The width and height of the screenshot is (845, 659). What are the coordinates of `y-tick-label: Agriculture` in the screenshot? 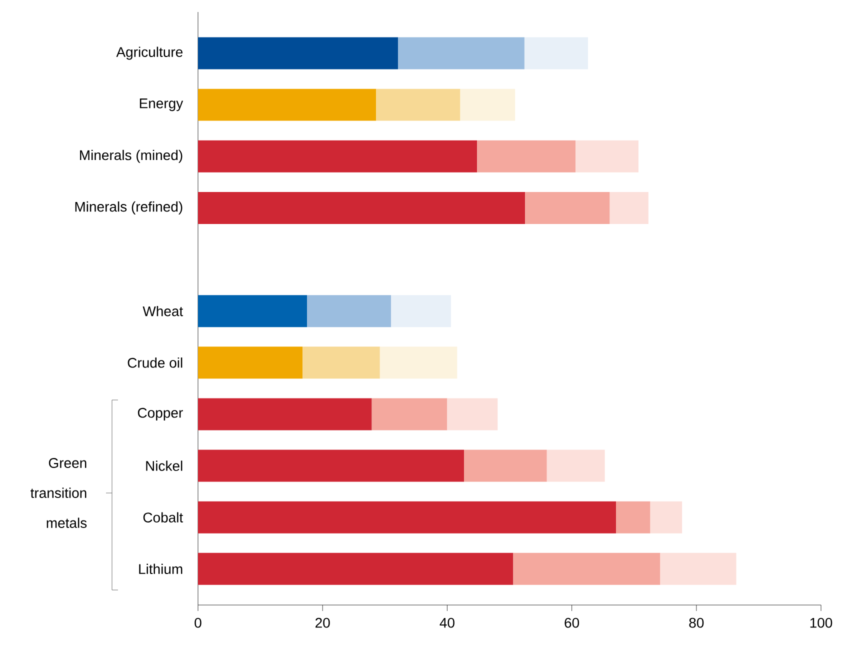 It's located at (149, 53).